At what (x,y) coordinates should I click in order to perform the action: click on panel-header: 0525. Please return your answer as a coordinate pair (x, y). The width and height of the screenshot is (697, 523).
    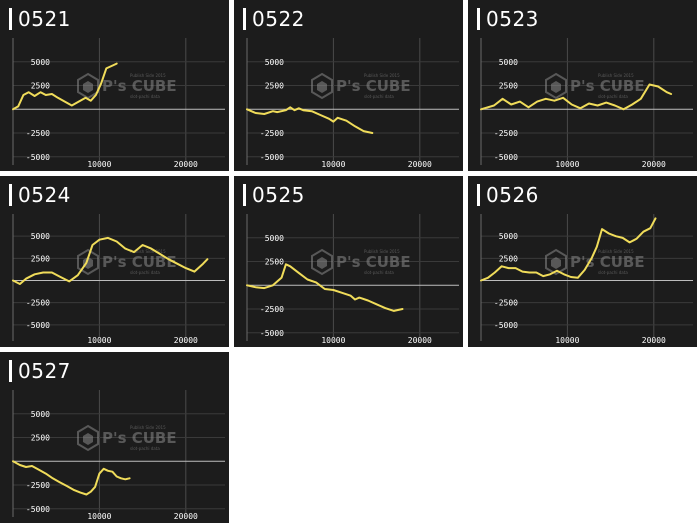
    Looking at the image, I should click on (274, 195).